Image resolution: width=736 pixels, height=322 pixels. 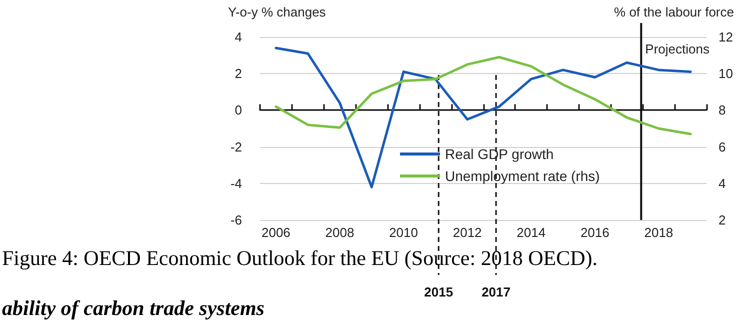 I want to click on x-tick-label: 2016, so click(x=595, y=232).